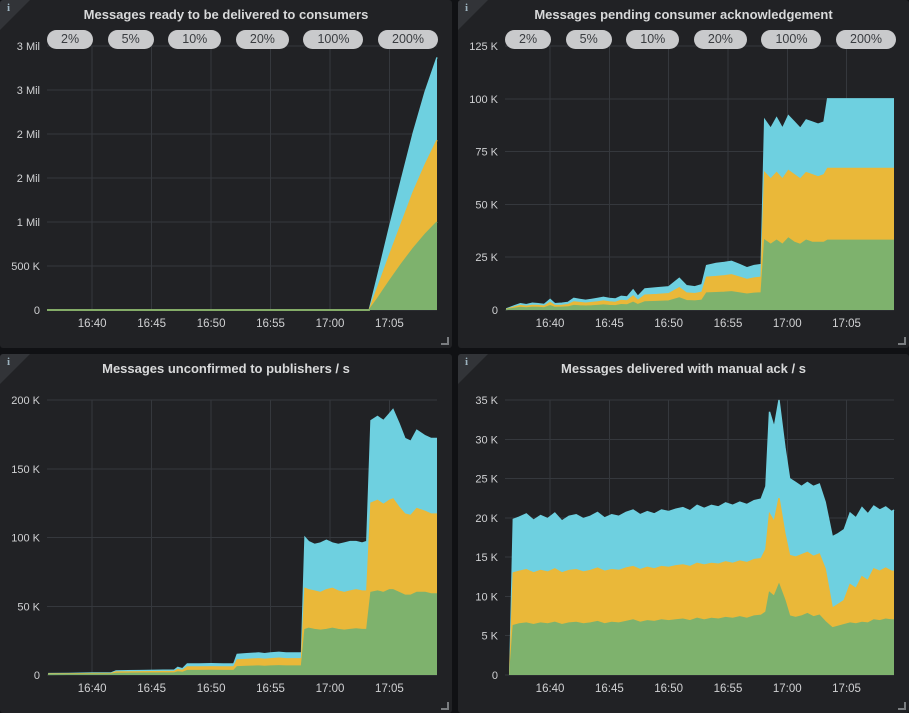 The height and width of the screenshot is (713, 909). Describe the element at coordinates (486, 401) in the screenshot. I see `y-tick-label: 35 K` at that location.